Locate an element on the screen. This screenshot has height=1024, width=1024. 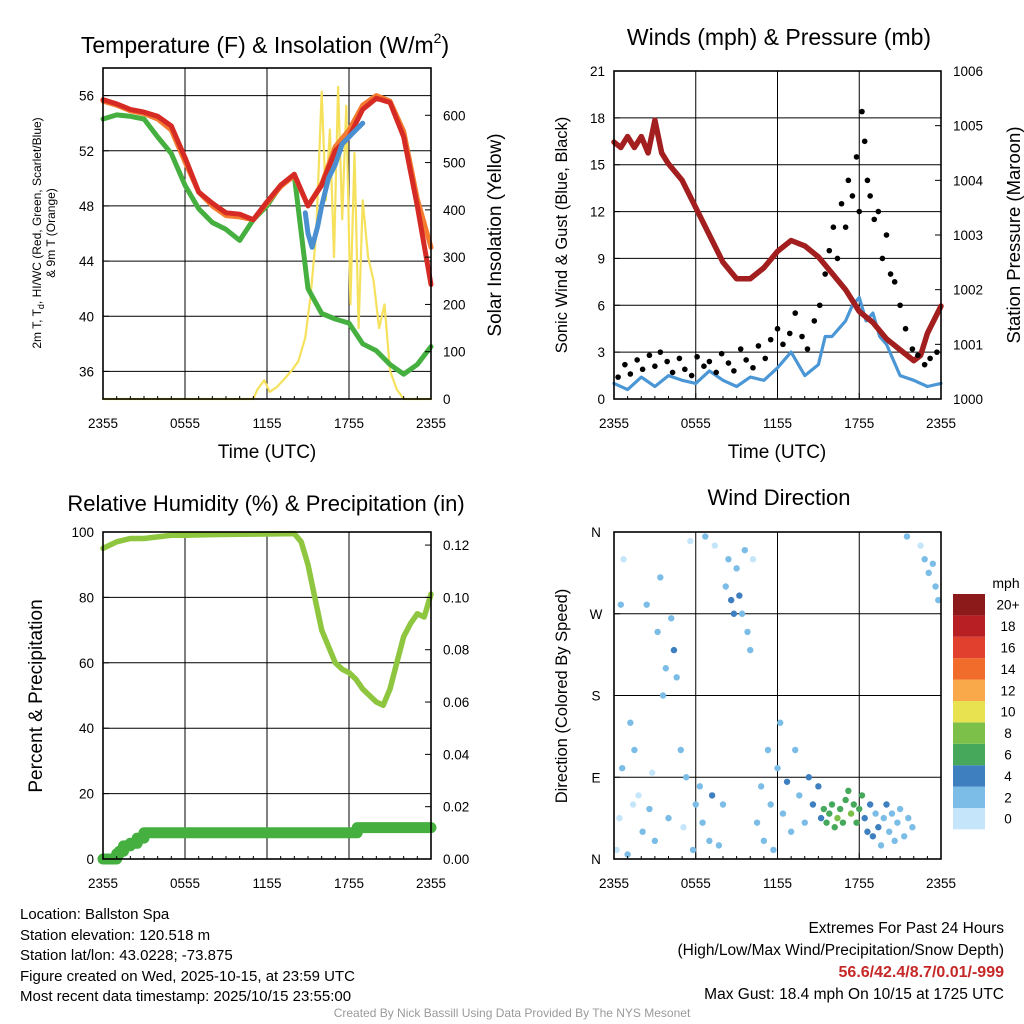
temperature-series is located at coordinates (267, 243).